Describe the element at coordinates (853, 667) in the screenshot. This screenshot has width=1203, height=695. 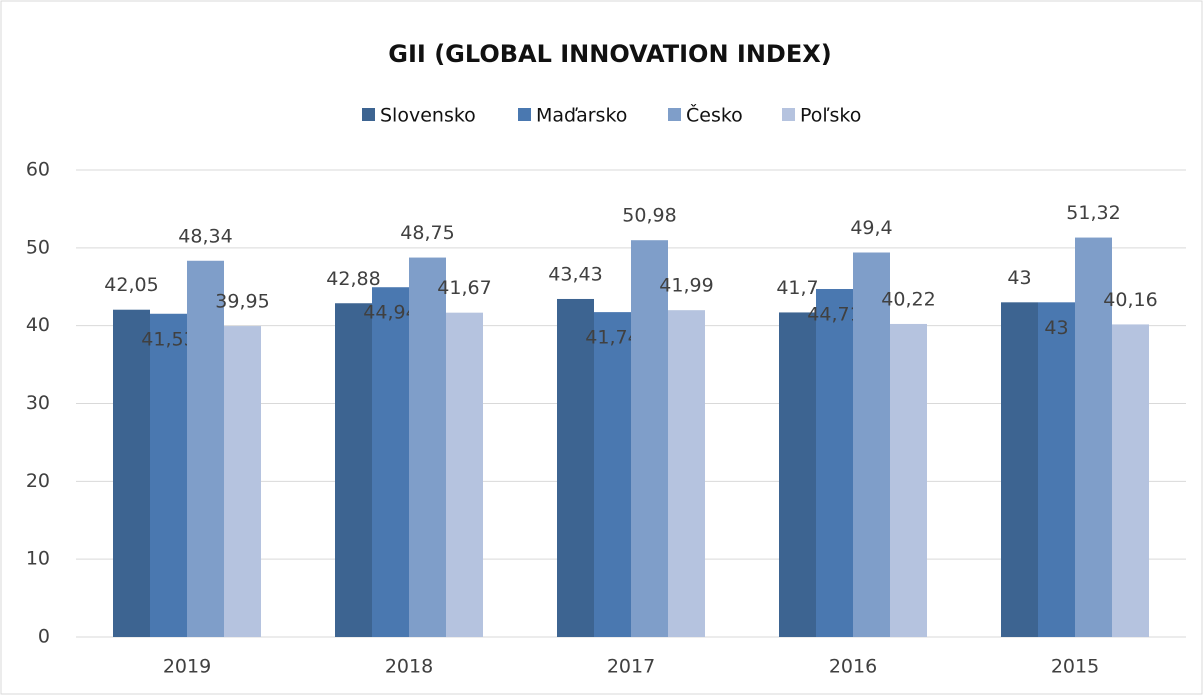
I see `x-tick-label: 2016` at that location.